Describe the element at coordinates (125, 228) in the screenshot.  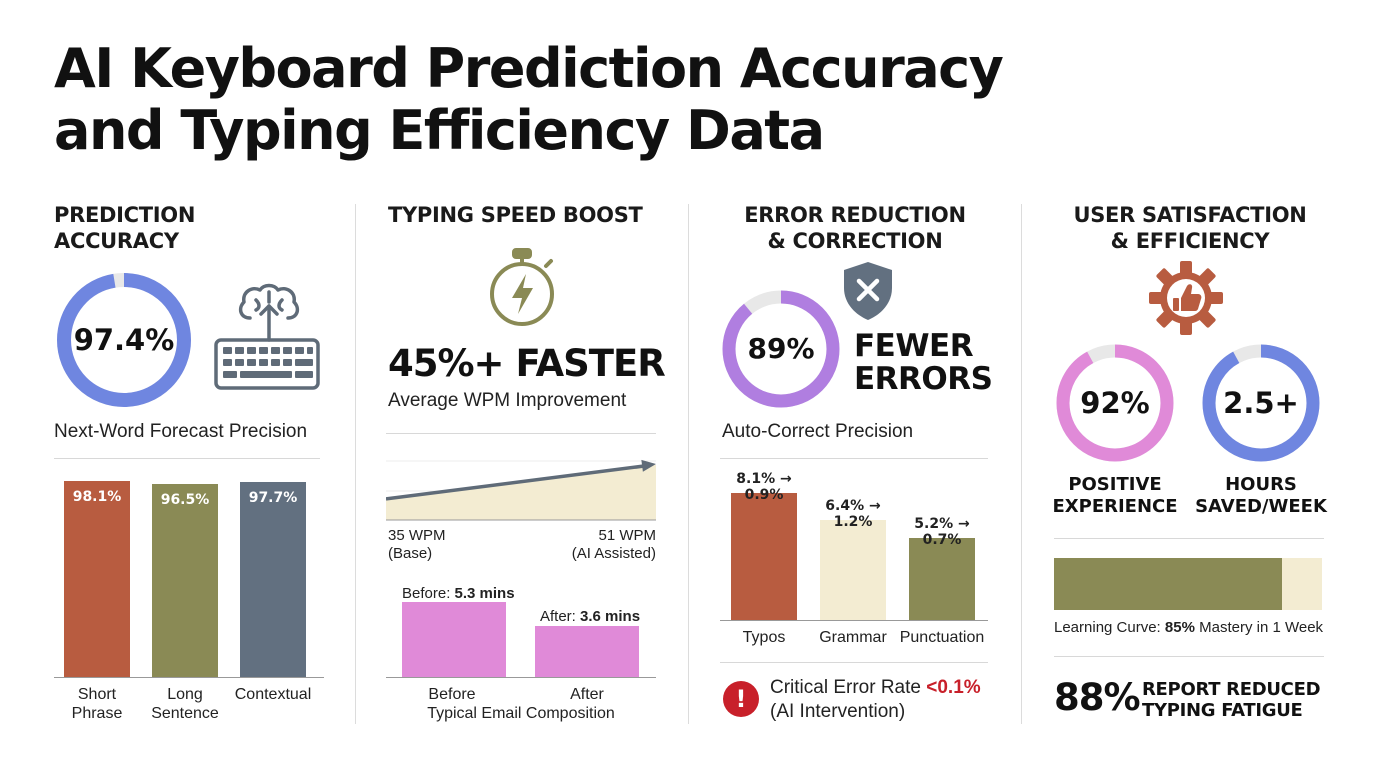
I see `prediction-heading: PREDICTION ACCURACY` at that location.